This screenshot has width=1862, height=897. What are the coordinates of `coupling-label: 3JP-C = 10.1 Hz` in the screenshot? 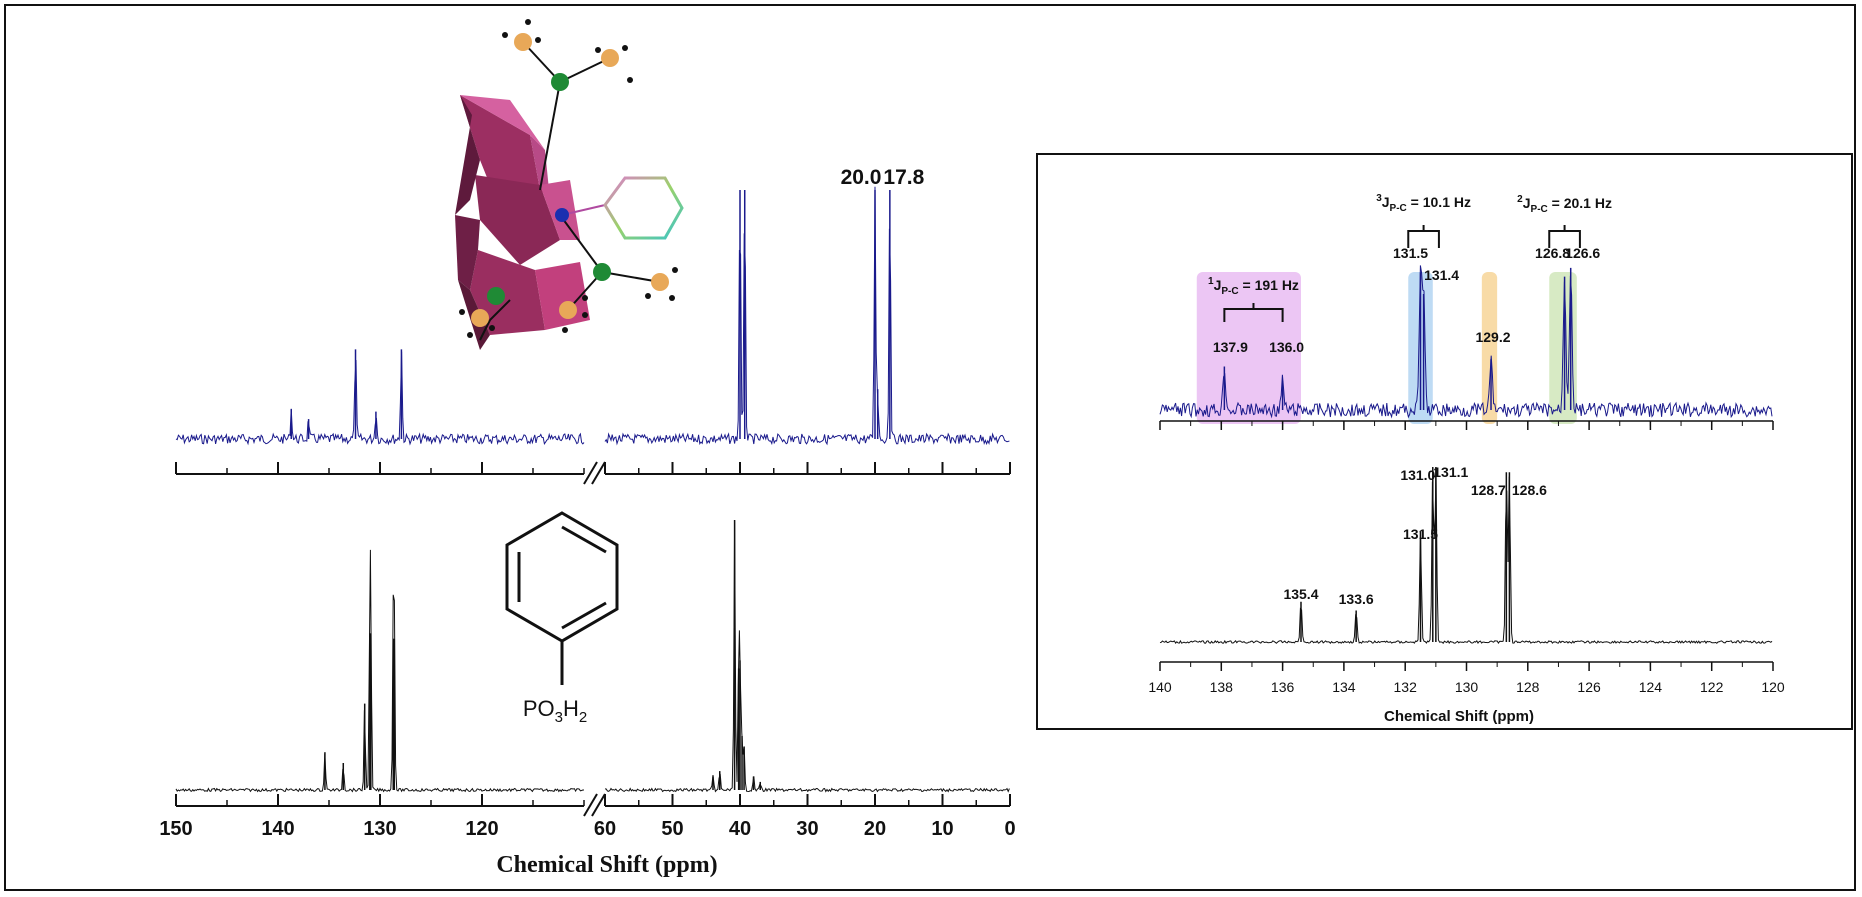 It's located at (1423, 203).